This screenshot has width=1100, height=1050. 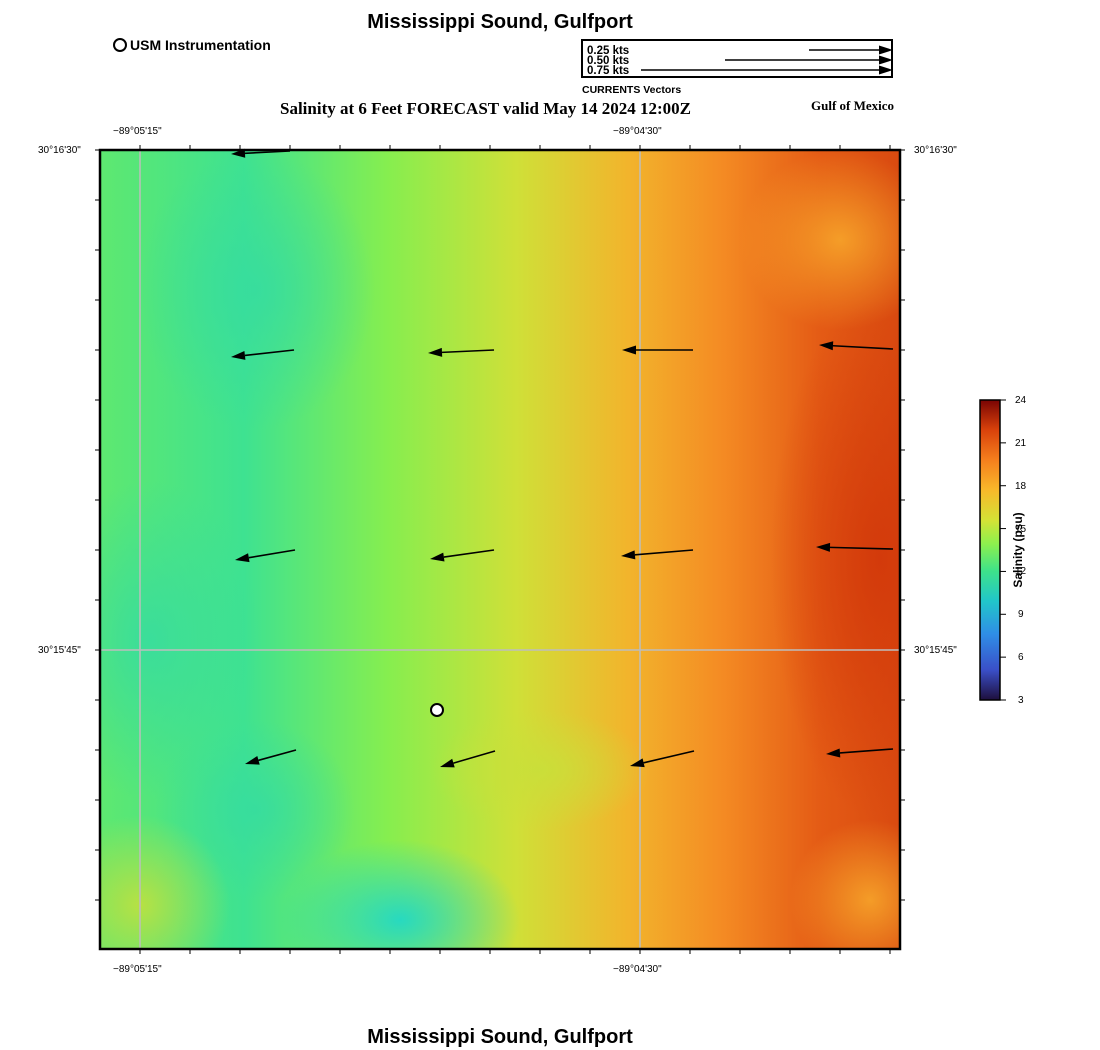 What do you see at coordinates (1021, 614) in the screenshot?
I see `colorbar-tick-9: 9` at bounding box center [1021, 614].